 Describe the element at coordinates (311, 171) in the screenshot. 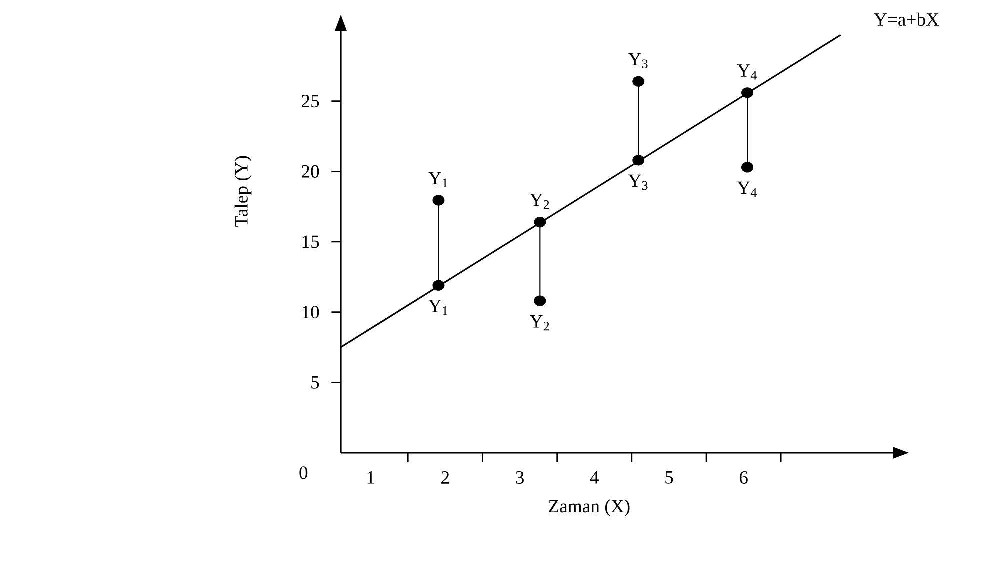

I see `y-tick-label: 20` at that location.